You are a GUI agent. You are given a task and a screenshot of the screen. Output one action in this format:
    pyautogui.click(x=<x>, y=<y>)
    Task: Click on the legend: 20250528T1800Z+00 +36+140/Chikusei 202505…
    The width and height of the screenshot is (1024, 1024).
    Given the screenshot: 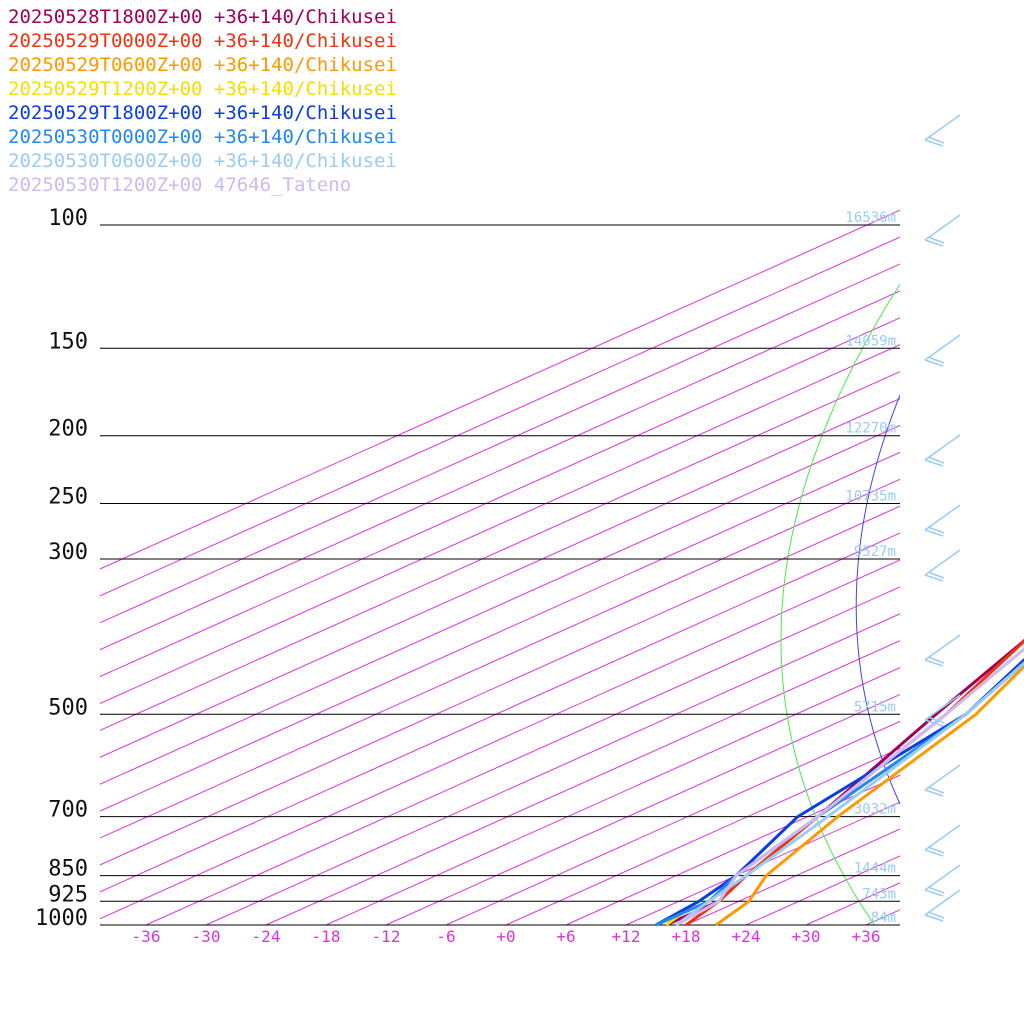 What is the action you would take?
    pyautogui.click(x=202, y=101)
    